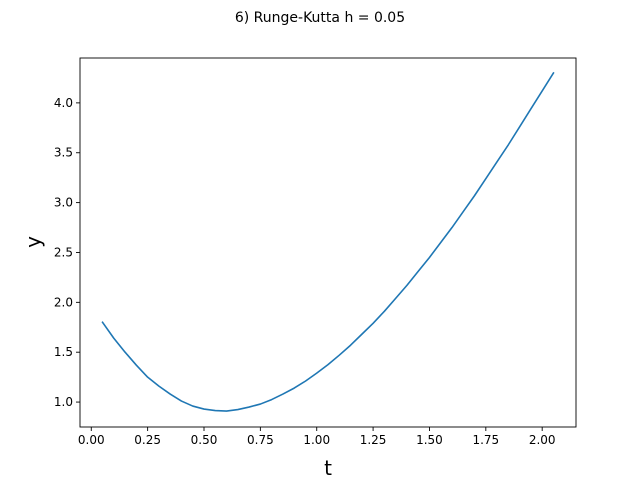 The image size is (640, 480). What do you see at coordinates (91, 440) in the screenshot?
I see `x-tick-label: 0.00` at bounding box center [91, 440].